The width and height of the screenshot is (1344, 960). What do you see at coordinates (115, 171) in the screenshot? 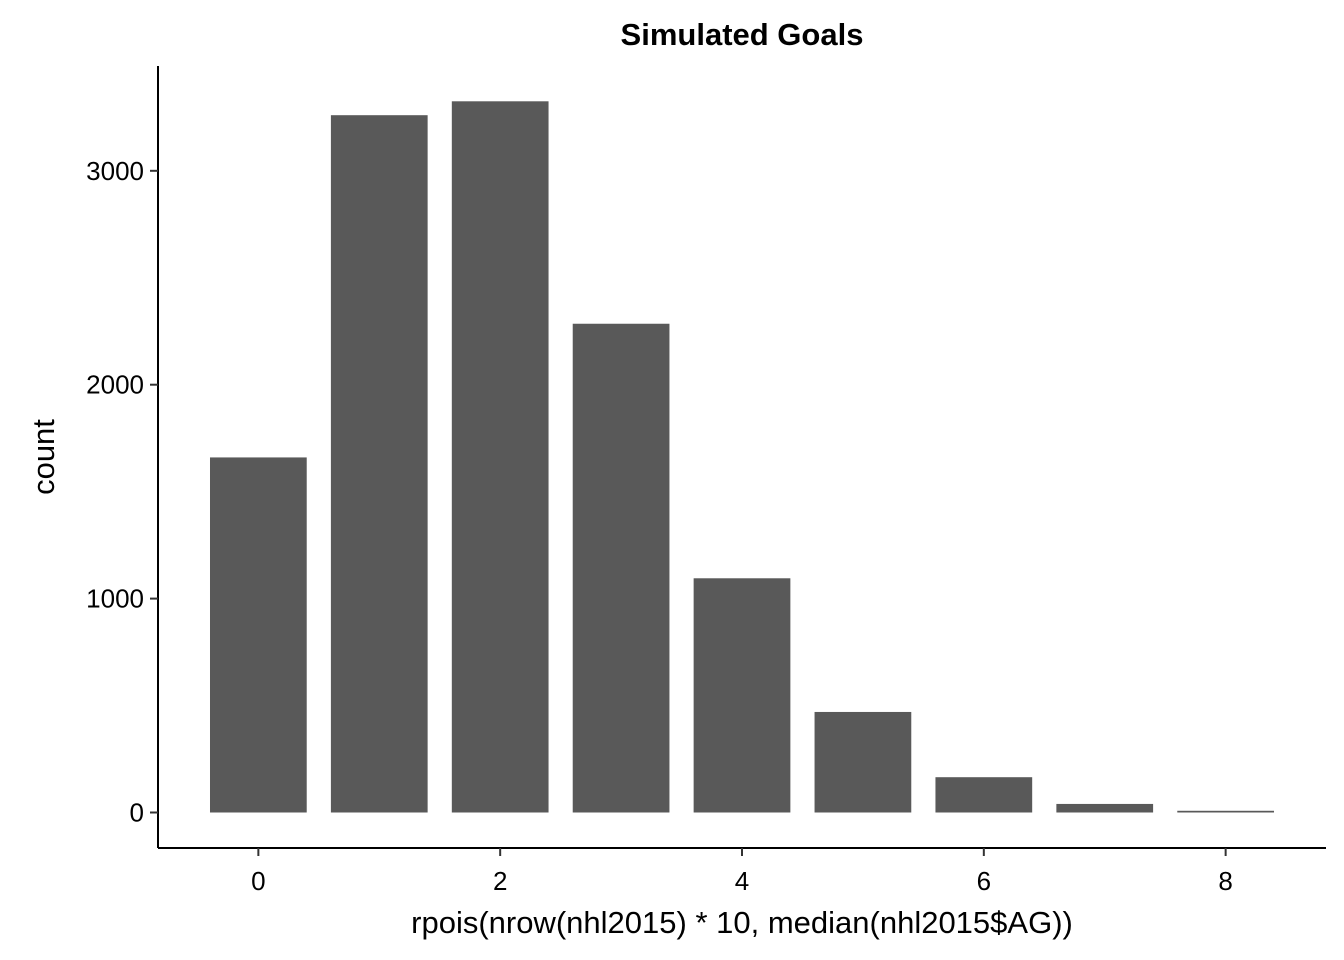
I see `y-tick-label: 3000` at bounding box center [115, 171].